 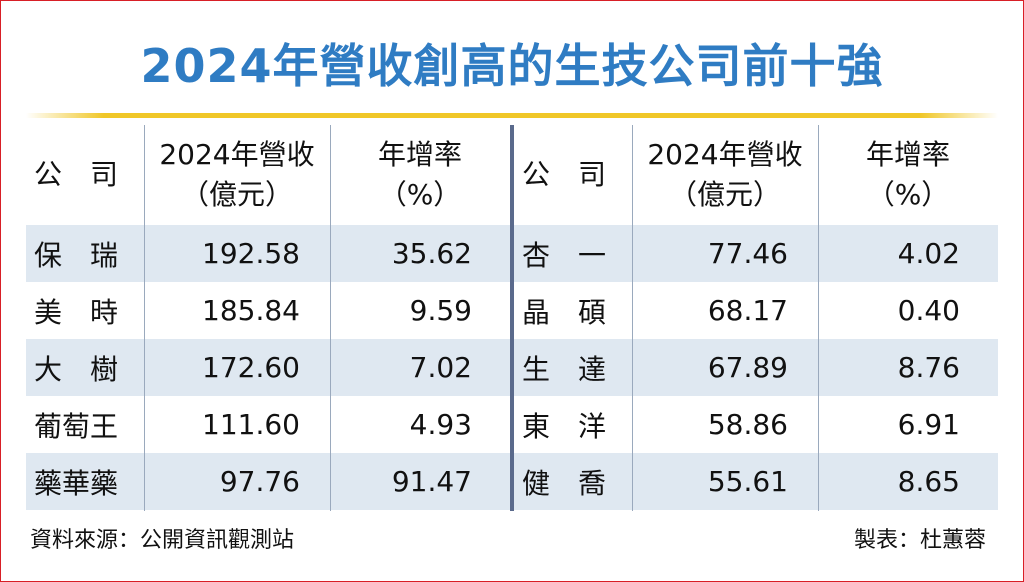 What do you see at coordinates (162, 540) in the screenshot?
I see `source-note: 資料來源：公開資訊觀測站` at bounding box center [162, 540].